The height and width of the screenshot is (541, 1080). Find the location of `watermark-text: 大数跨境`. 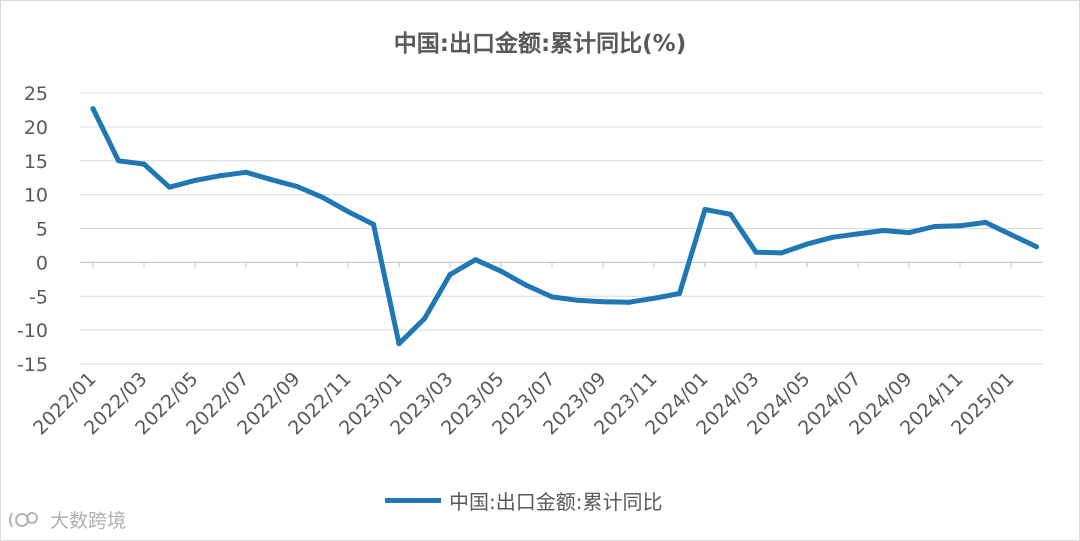

watermark-text: 大数跨境 is located at coordinates (88, 521).